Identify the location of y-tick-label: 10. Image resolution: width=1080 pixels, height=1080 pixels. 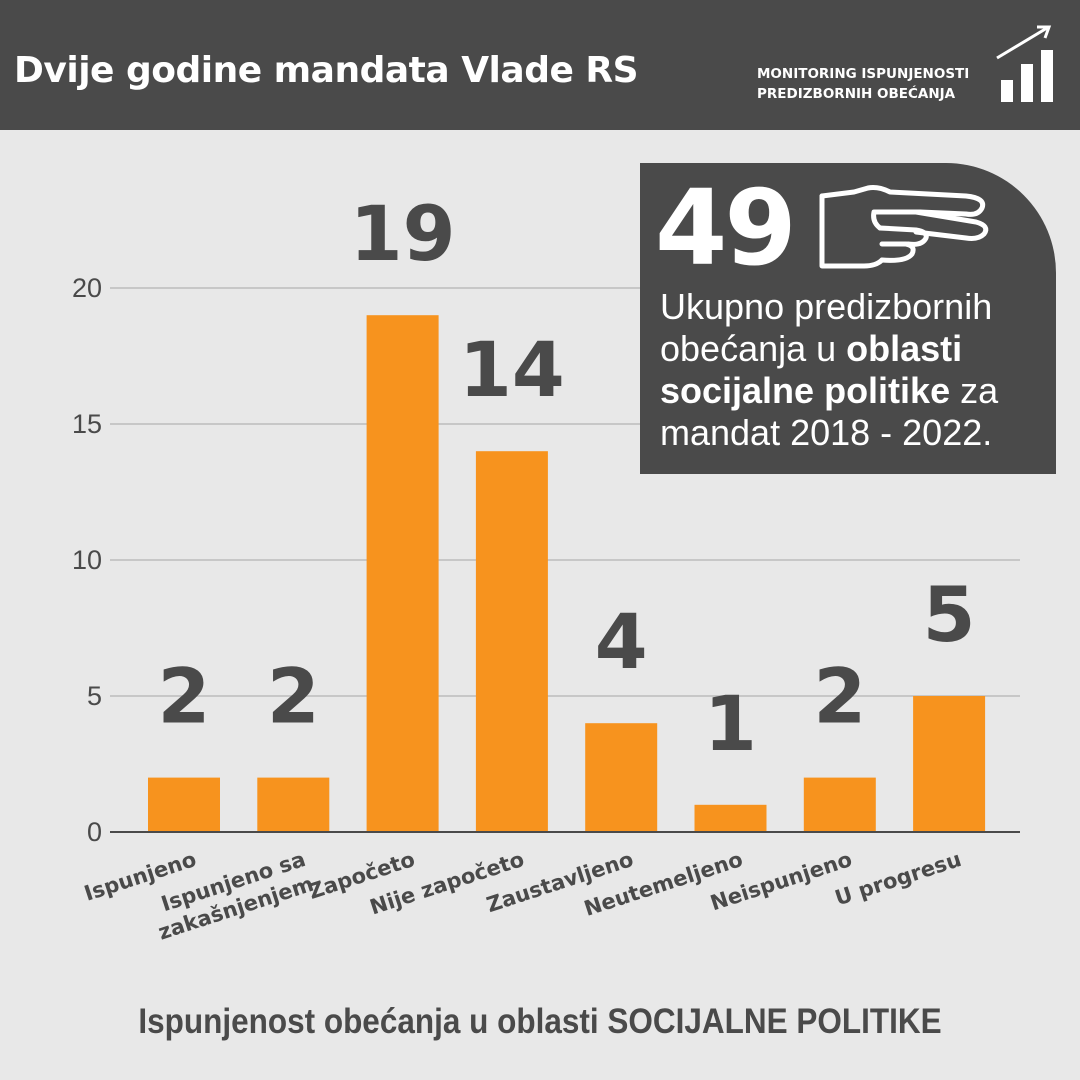
(87, 560).